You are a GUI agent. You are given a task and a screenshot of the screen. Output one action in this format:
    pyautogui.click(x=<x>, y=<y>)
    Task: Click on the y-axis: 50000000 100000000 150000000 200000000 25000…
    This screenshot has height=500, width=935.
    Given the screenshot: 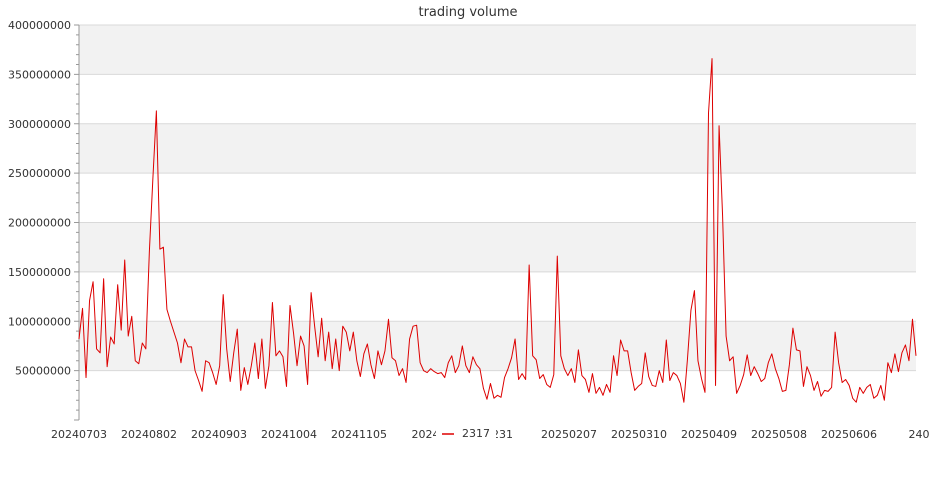 What is the action you would take?
    pyautogui.click(x=44, y=220)
    